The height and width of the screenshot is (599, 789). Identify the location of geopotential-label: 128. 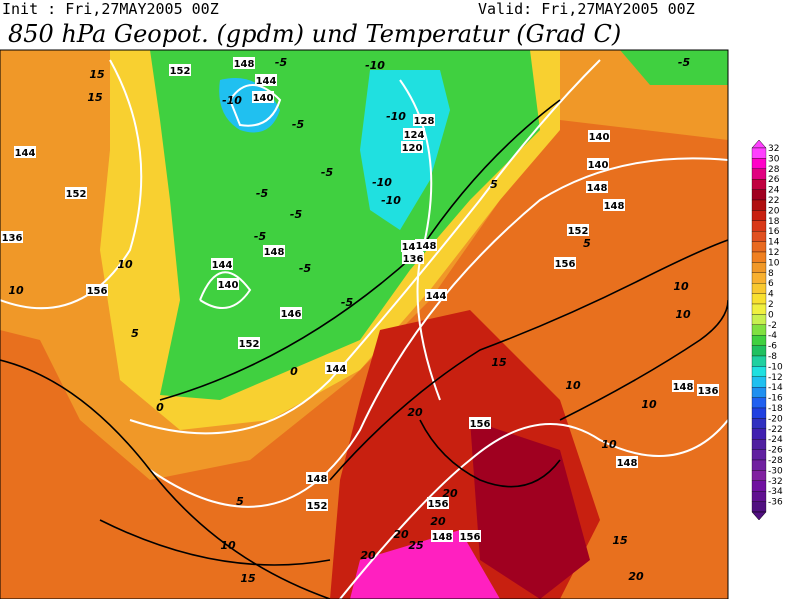
(424, 121).